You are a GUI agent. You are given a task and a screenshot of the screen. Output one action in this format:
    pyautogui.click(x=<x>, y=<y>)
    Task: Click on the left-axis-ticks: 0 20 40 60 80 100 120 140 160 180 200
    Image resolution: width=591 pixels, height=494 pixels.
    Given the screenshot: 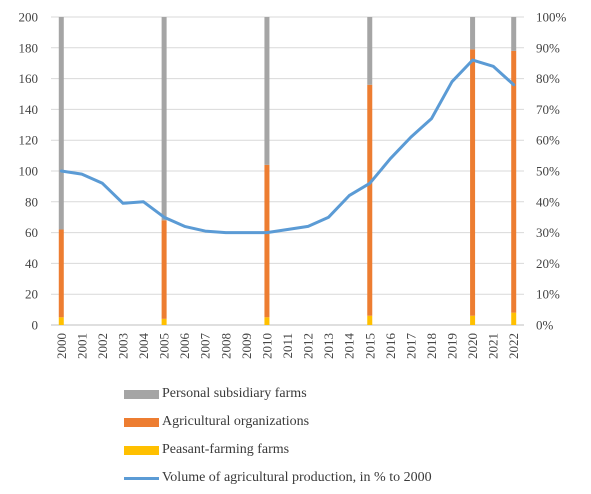 What is the action you would take?
    pyautogui.click(x=29, y=171)
    